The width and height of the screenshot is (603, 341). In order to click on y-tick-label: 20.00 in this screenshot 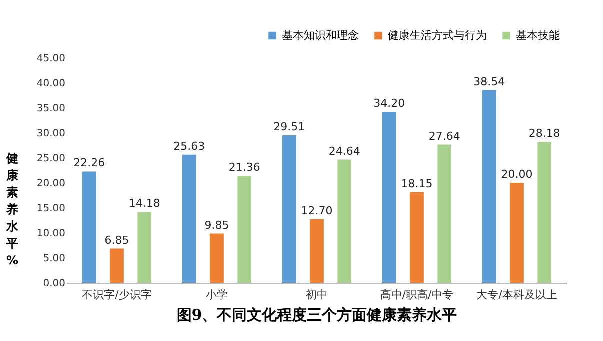, I will do `click(51, 184)`.